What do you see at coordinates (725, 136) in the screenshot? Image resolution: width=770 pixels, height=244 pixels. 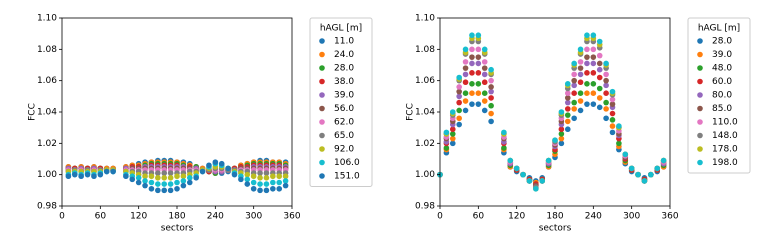 I see `legend-label: 148.0` at bounding box center [725, 136].